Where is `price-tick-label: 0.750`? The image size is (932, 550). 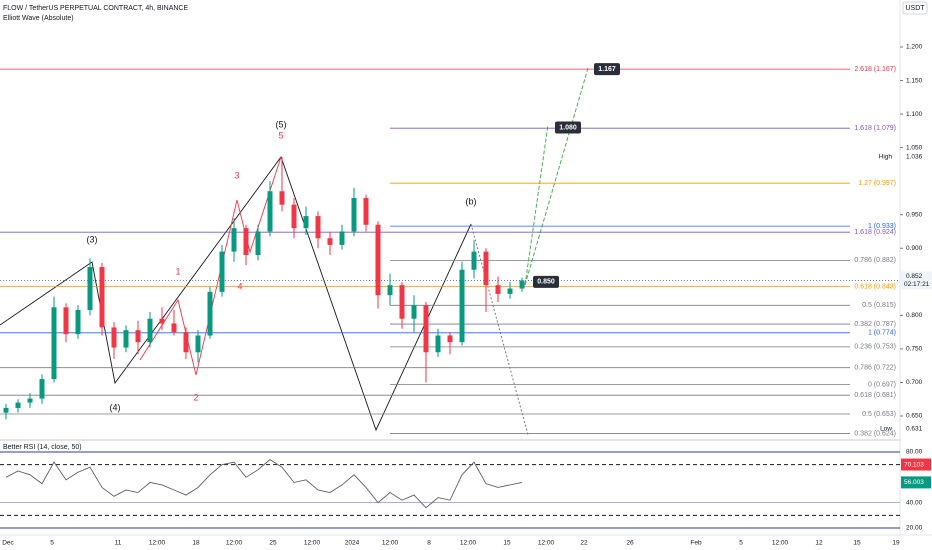
price-tick-label: 0.750 is located at coordinates (914, 349).